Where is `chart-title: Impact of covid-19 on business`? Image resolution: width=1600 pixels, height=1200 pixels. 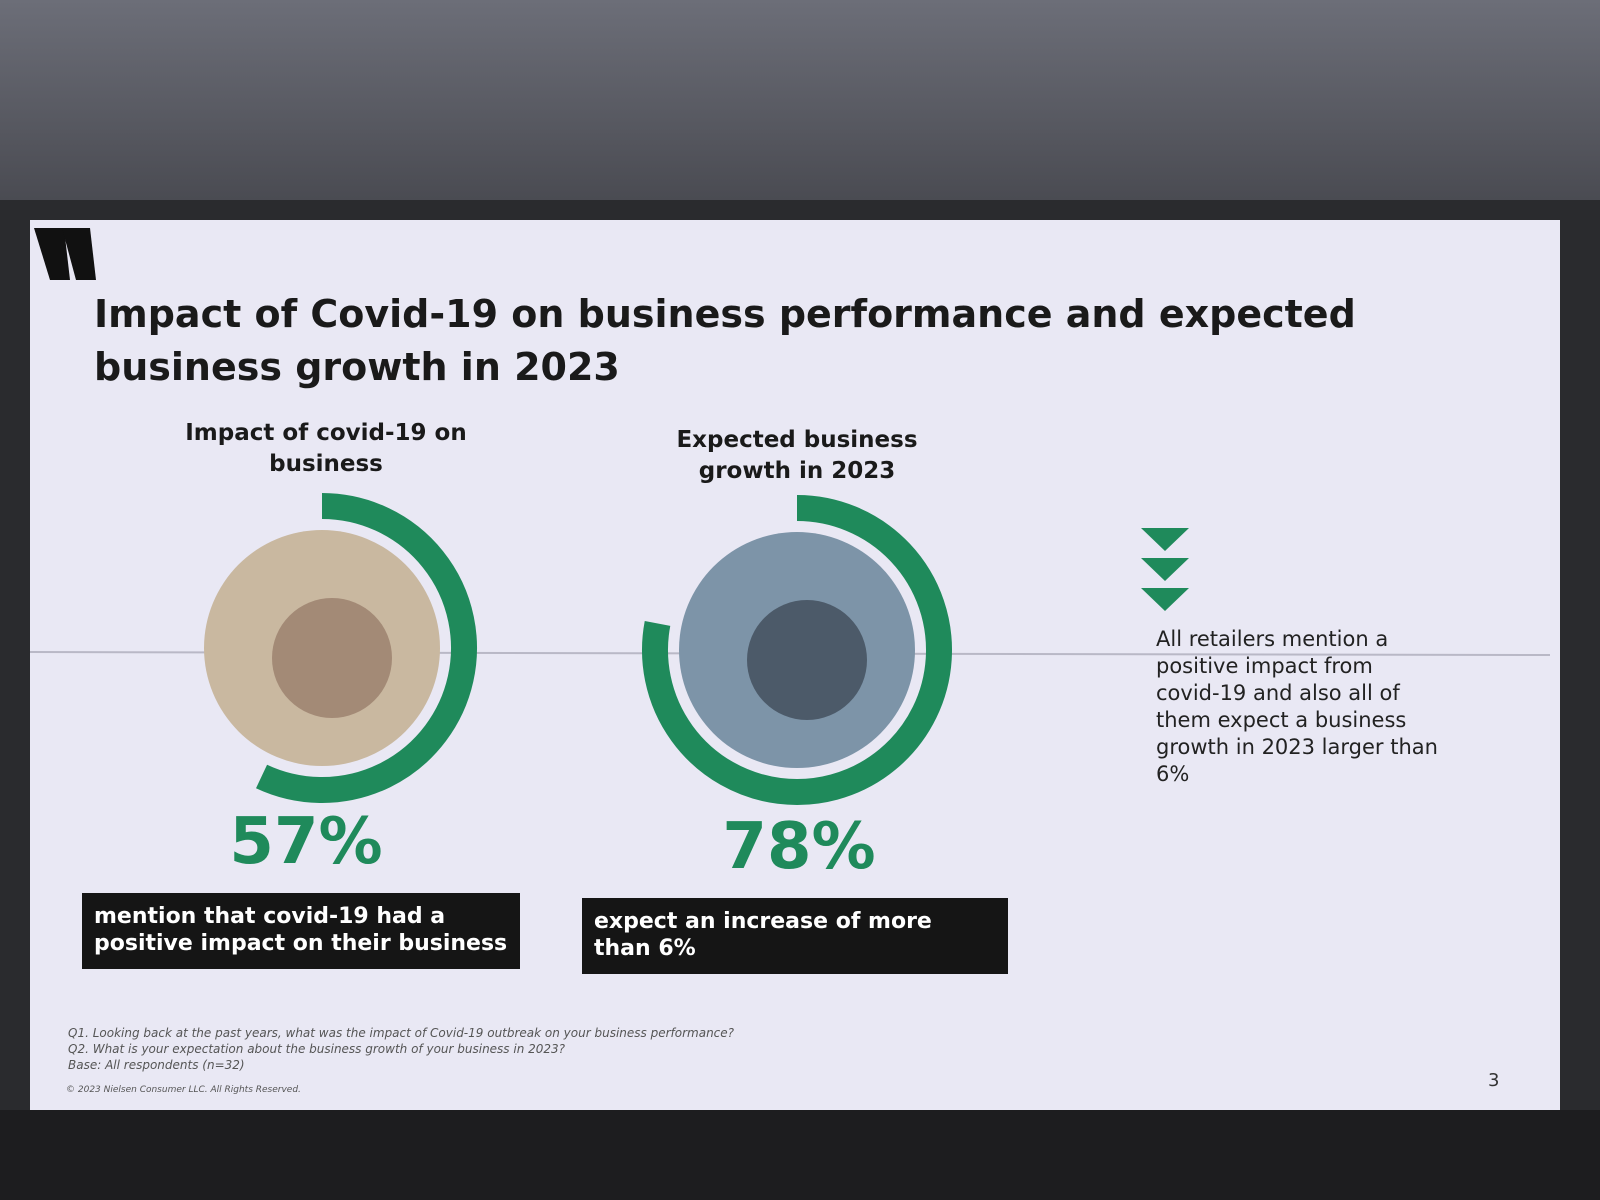
chart-title: Impact of covid-19 on business is located at coordinates (326, 448).